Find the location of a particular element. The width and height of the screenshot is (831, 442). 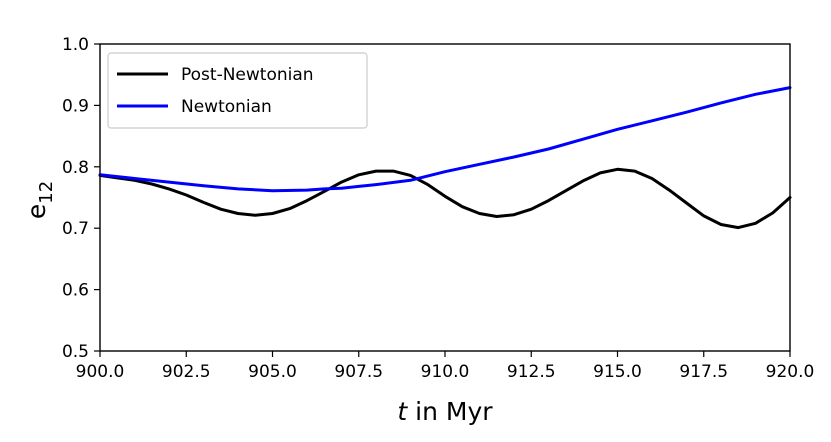

x-tick-label: 905.0 is located at coordinates (272, 372).